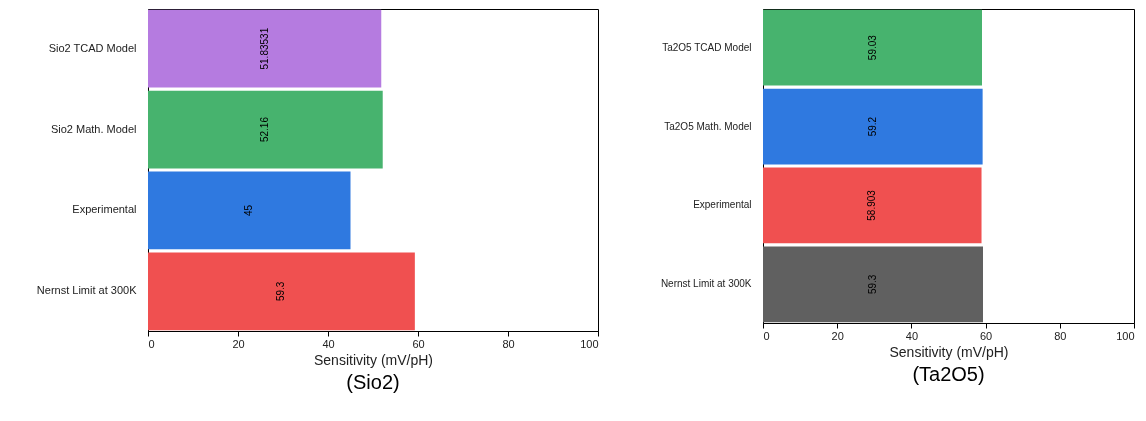  I want to click on text: (Sio2), so click(373, 382).